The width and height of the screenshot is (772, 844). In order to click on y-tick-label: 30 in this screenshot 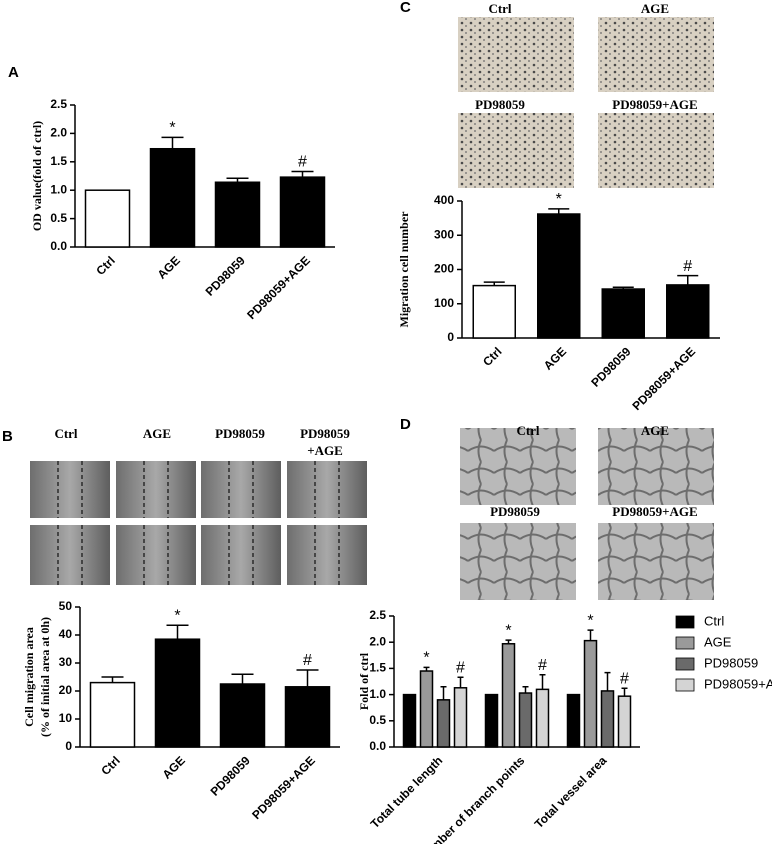, I will do `click(66, 662)`.